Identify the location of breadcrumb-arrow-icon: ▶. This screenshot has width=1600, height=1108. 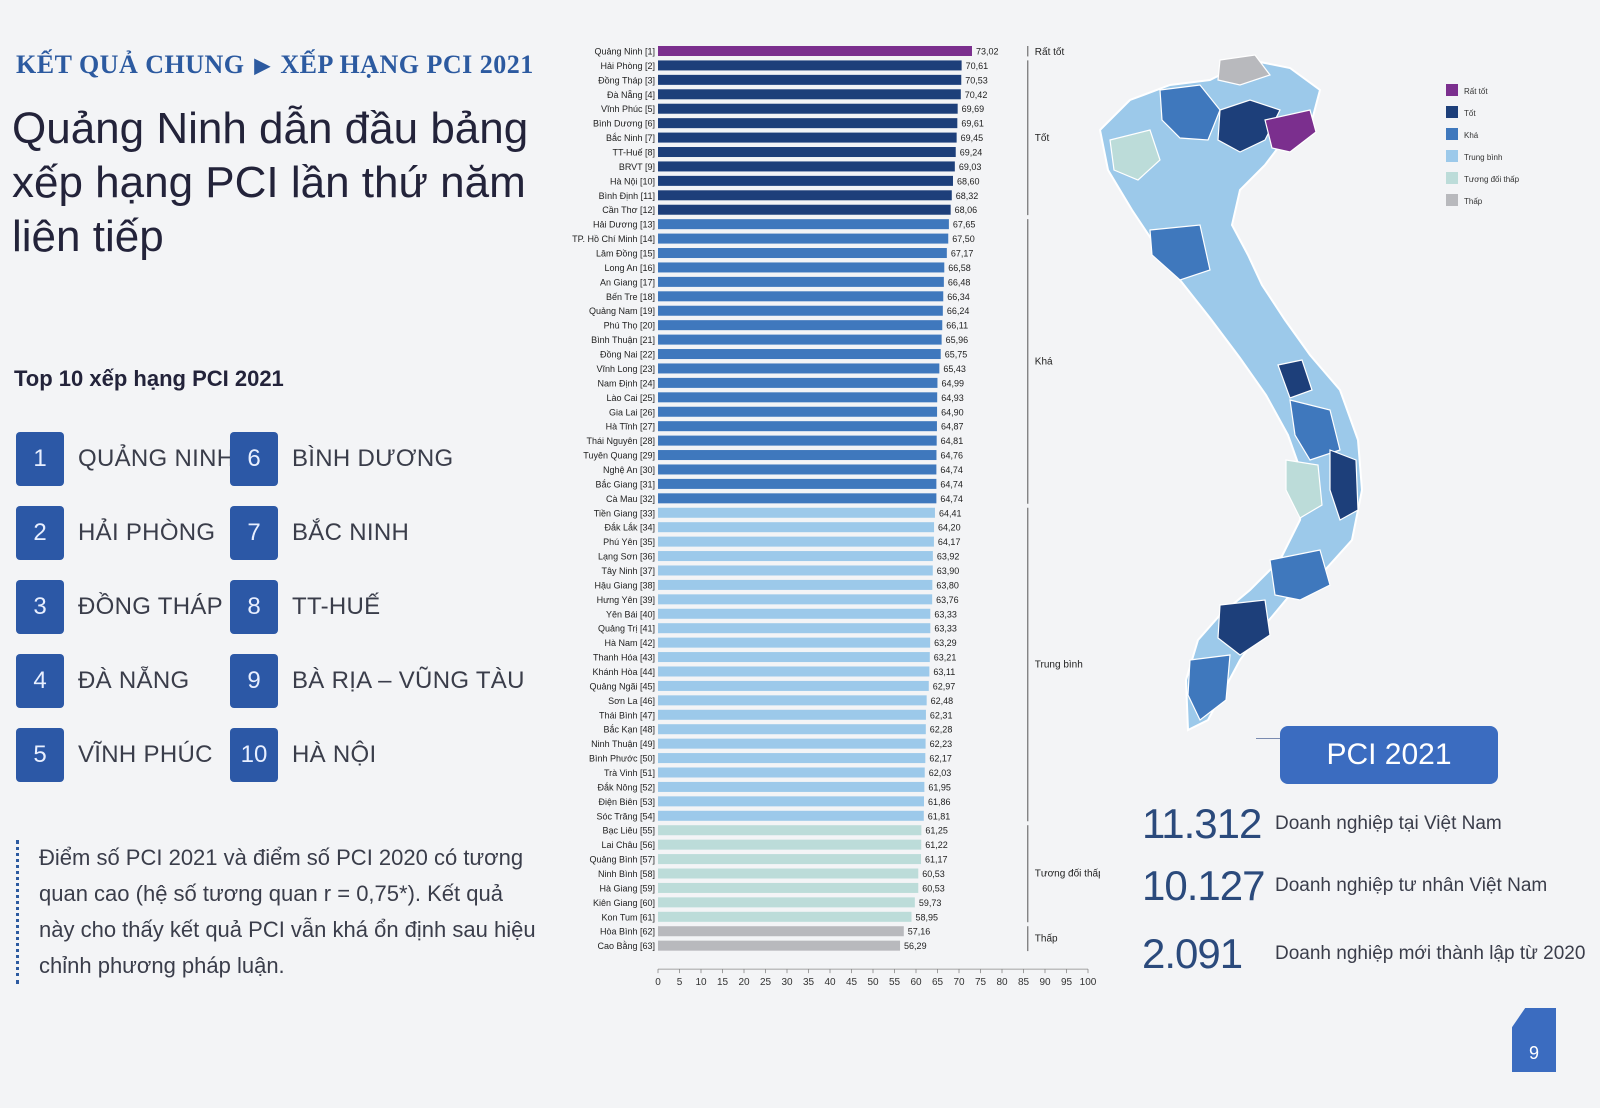
(262, 65).